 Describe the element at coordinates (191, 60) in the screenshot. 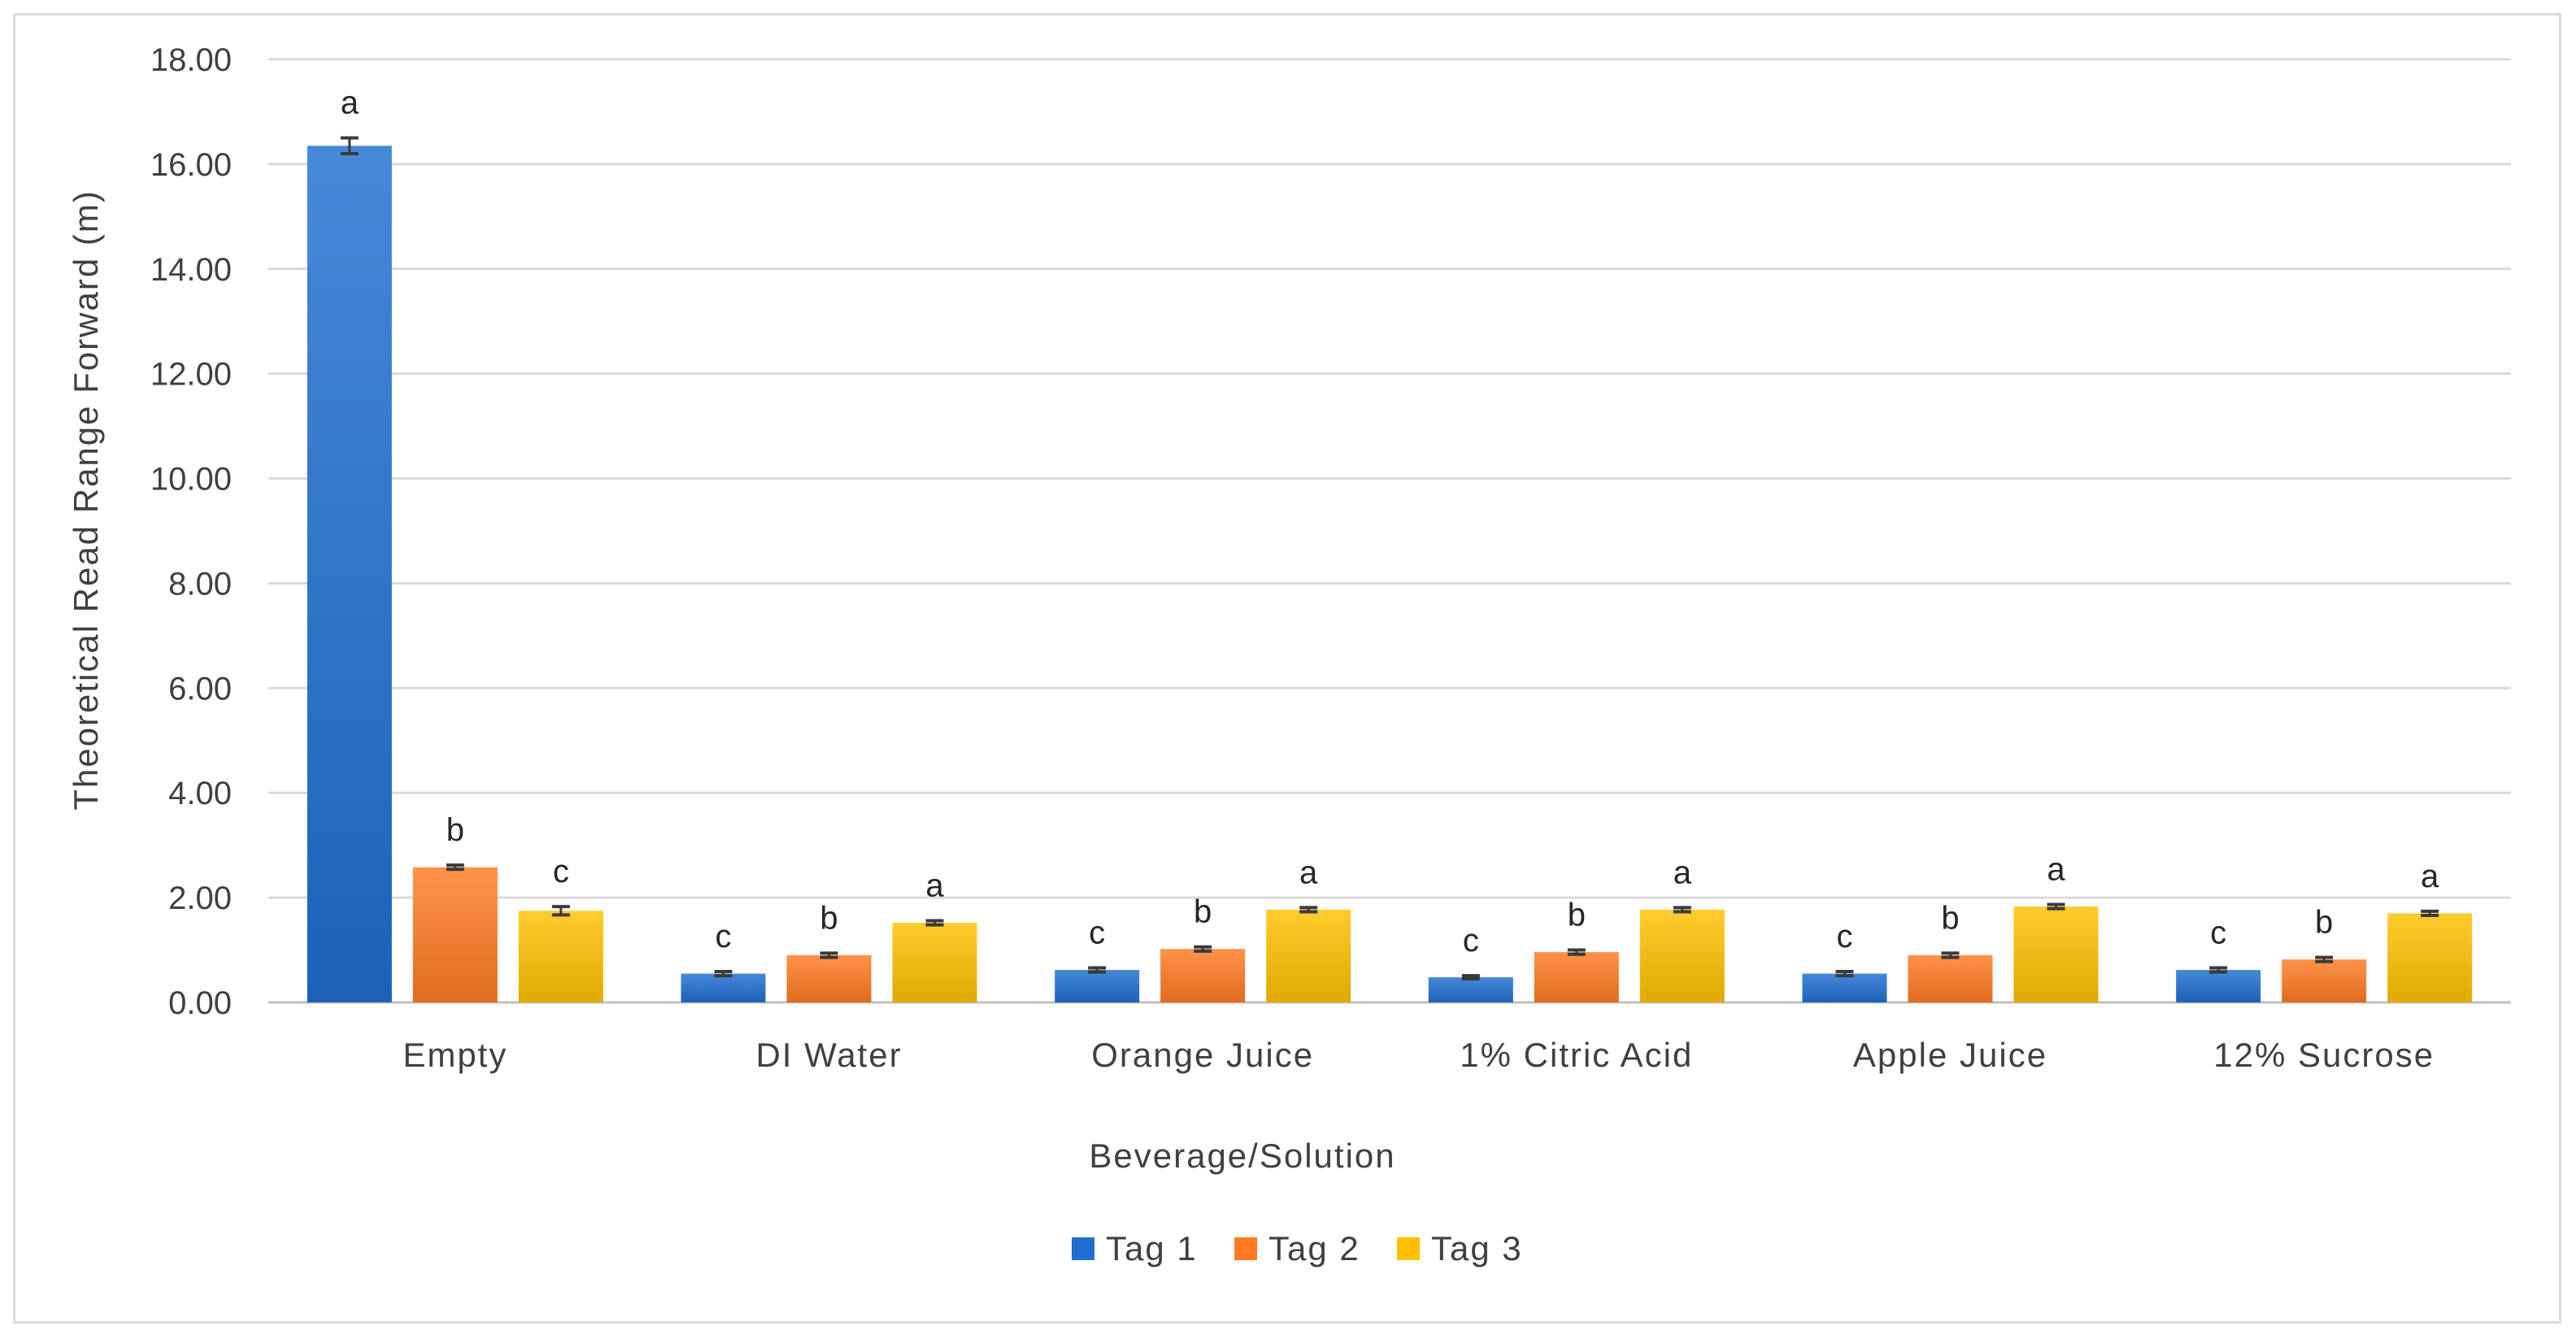

I see `y-tick-label: 18.00` at that location.